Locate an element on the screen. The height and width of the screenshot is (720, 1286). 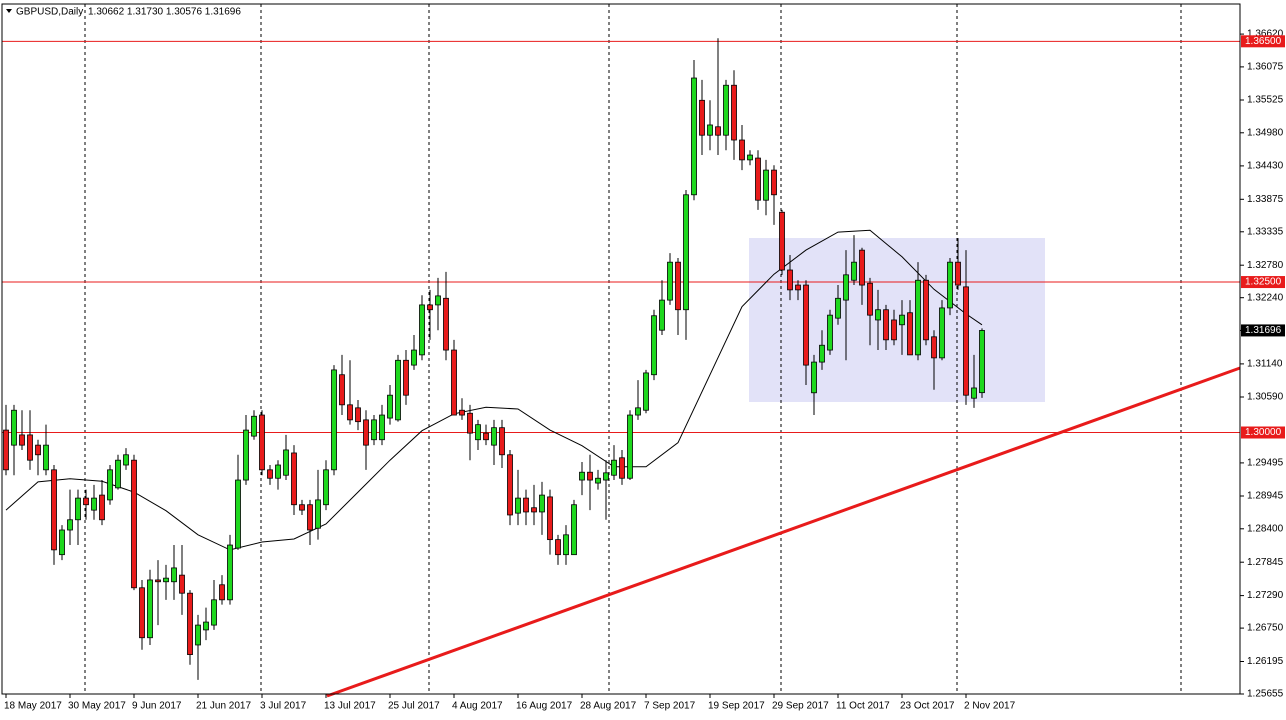
y-tick-label: 1.32240 is located at coordinates (1265, 297).